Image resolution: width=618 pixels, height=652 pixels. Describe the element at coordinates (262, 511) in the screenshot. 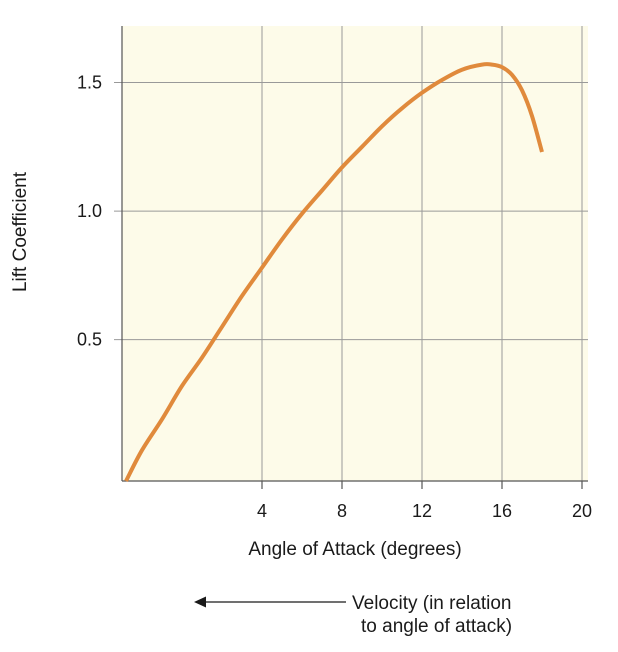

I see `x-tick-label: 4` at that location.